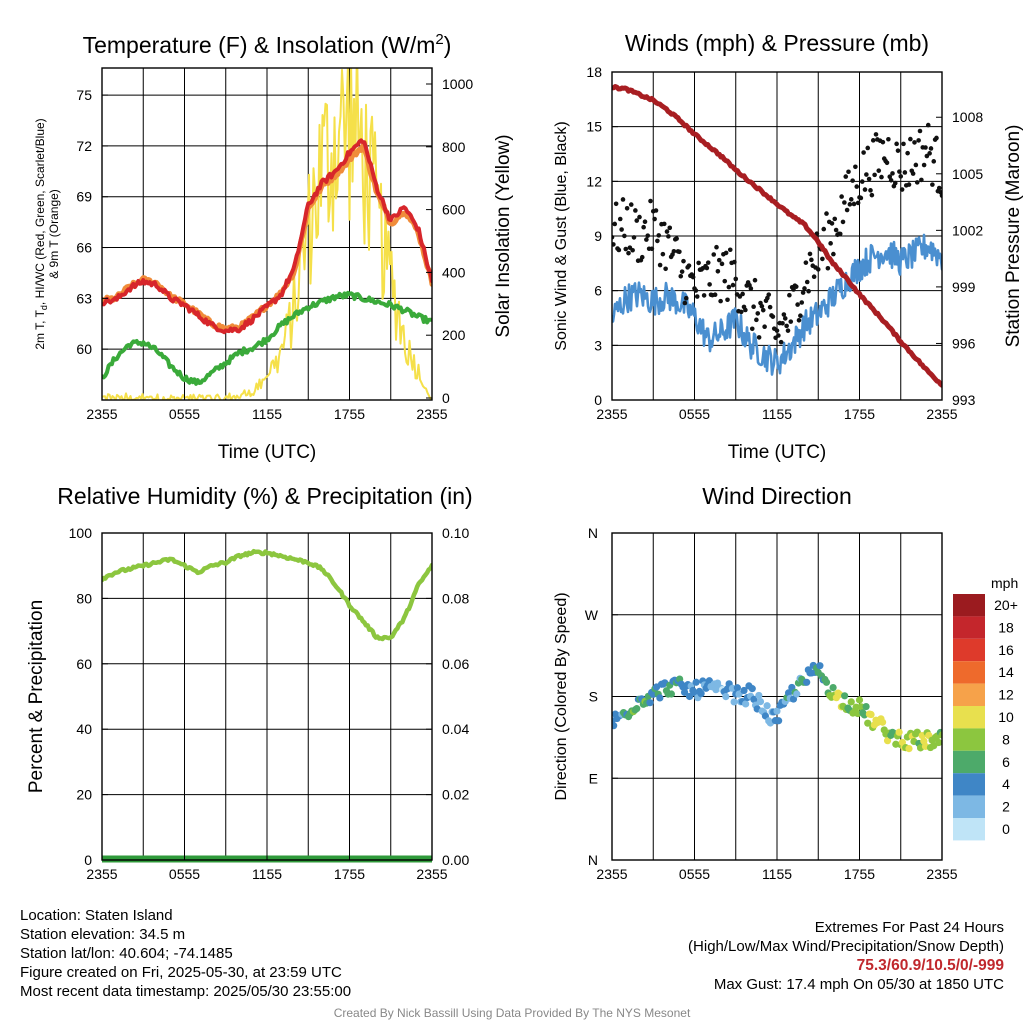 Image resolution: width=1024 pixels, height=1024 pixels. Describe the element at coordinates (455, 860) in the screenshot. I see `y-right-tick-label: 0.00` at that location.